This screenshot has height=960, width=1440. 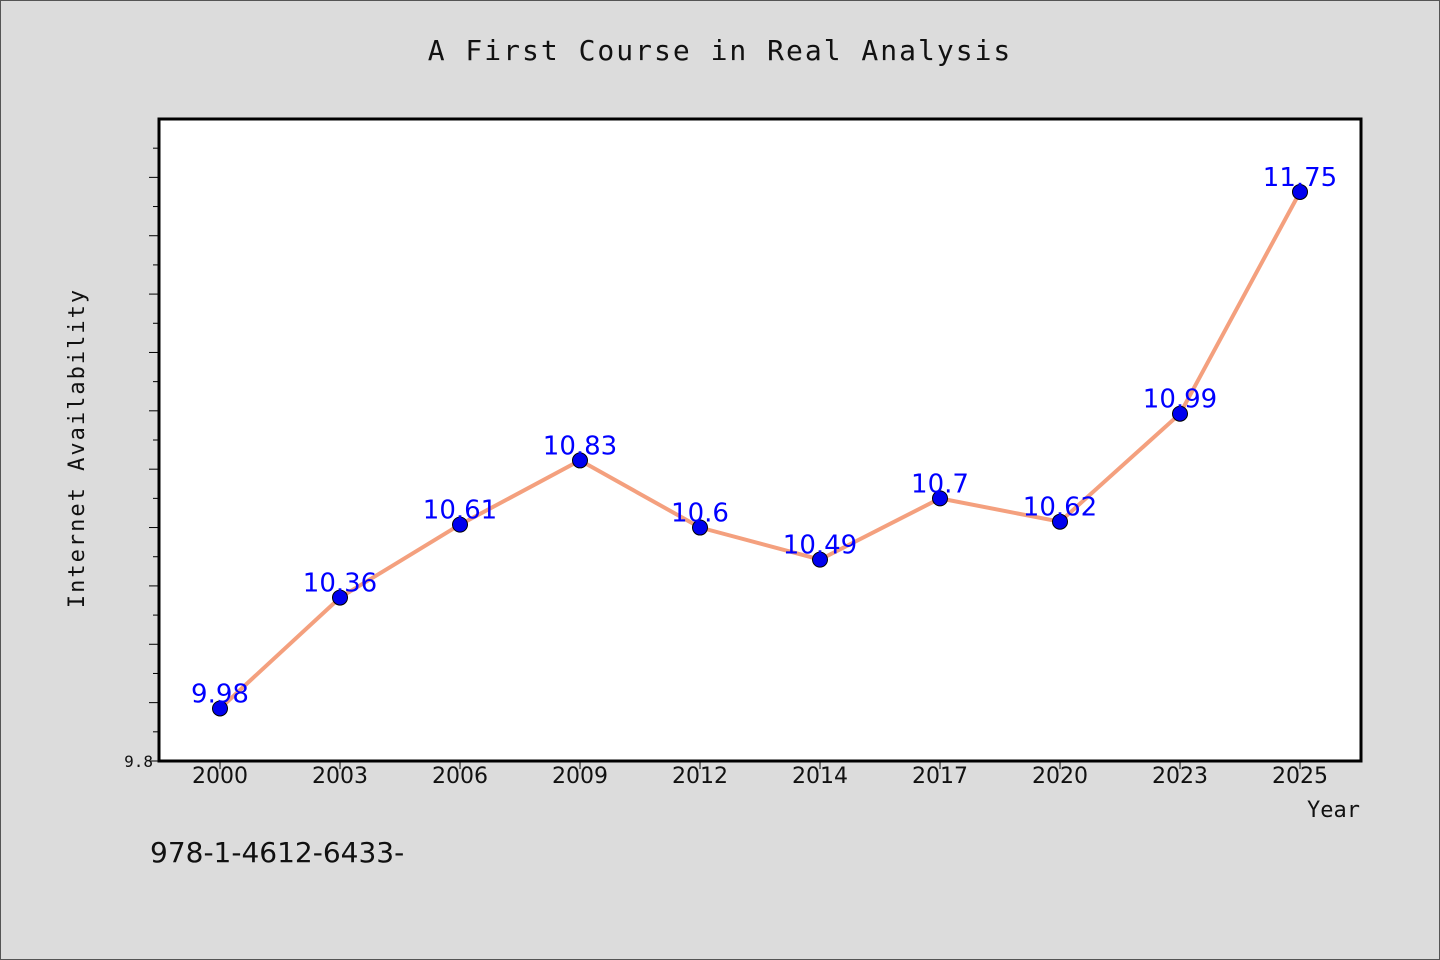 What do you see at coordinates (220, 776) in the screenshot?
I see `x-tick-label: 2000` at bounding box center [220, 776].